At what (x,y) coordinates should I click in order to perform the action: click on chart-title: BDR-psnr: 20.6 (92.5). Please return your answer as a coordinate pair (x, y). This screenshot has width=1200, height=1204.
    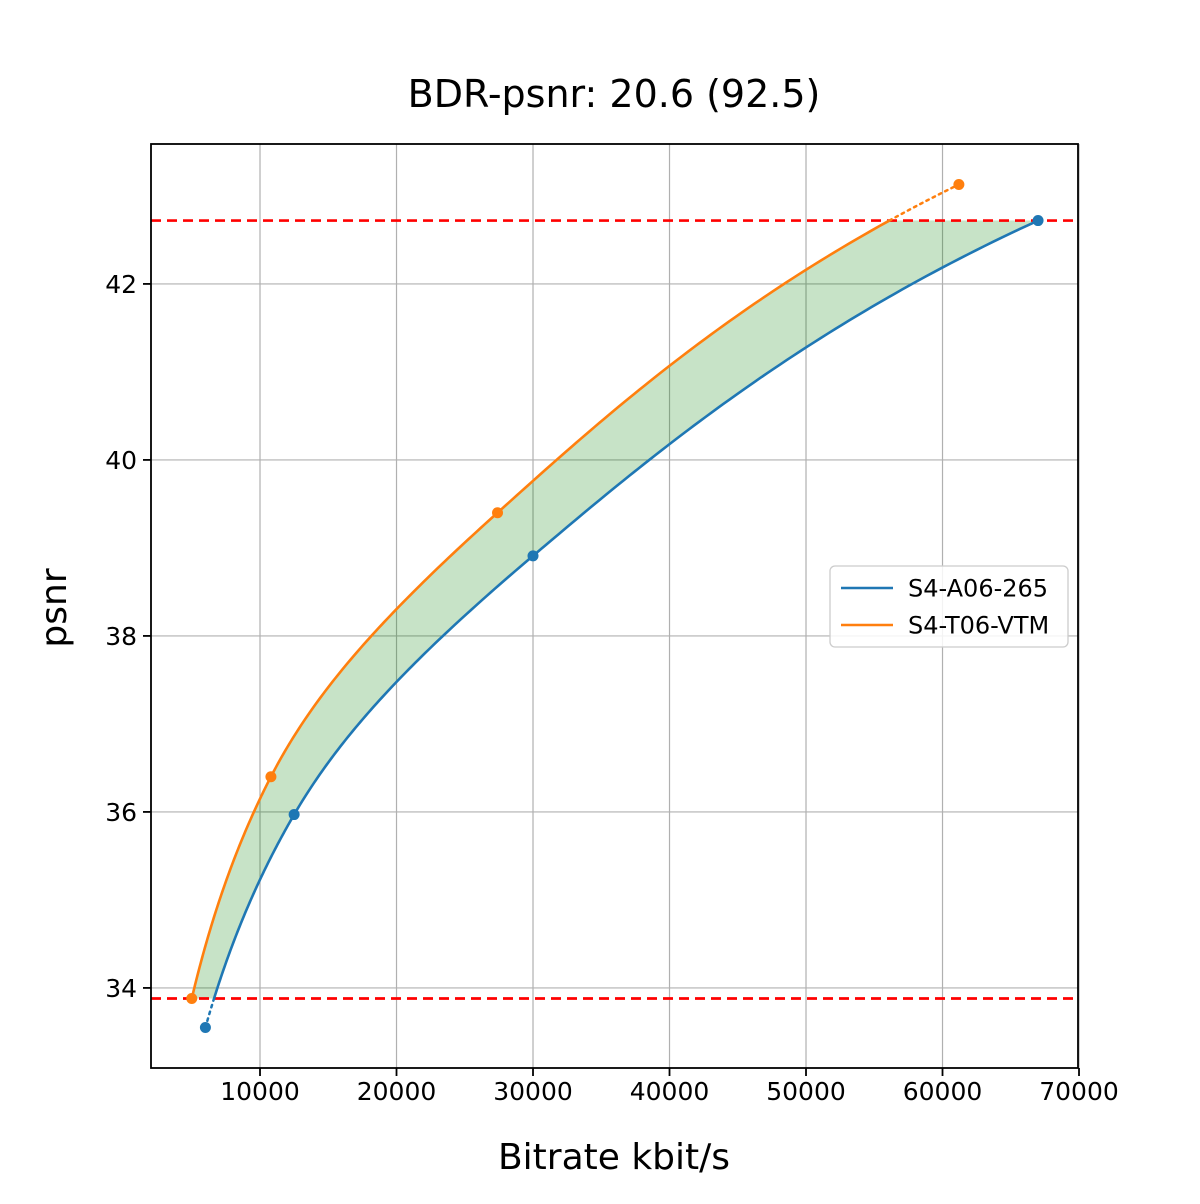
    Looking at the image, I should click on (614, 94).